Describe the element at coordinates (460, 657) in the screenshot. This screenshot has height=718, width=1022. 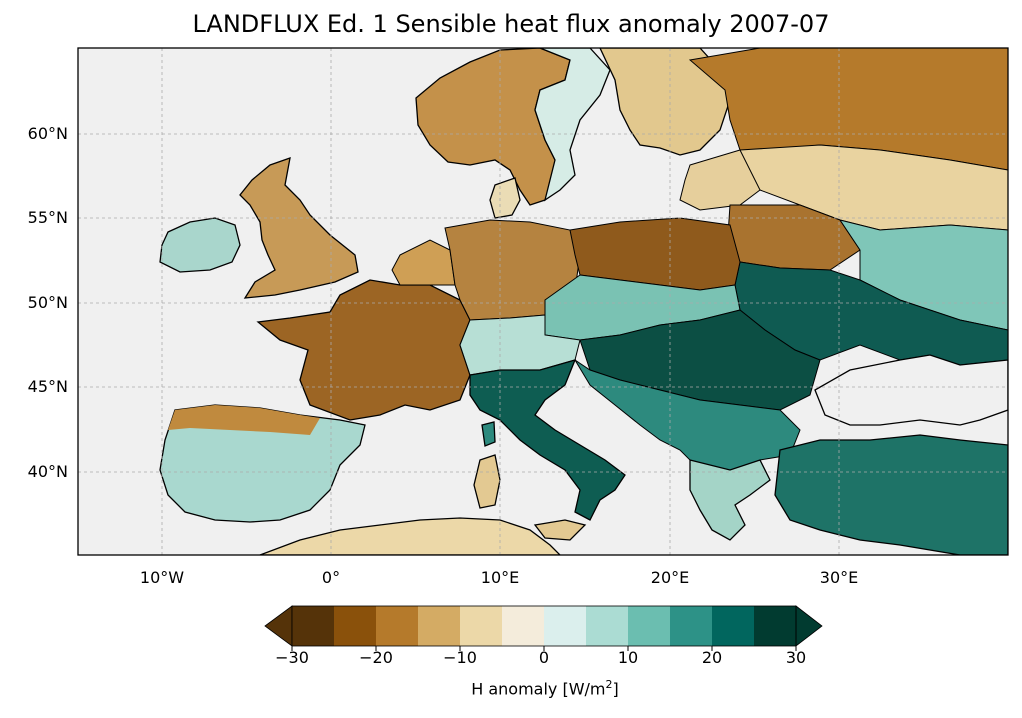
I see `colorbar-tick-label: −10` at that location.